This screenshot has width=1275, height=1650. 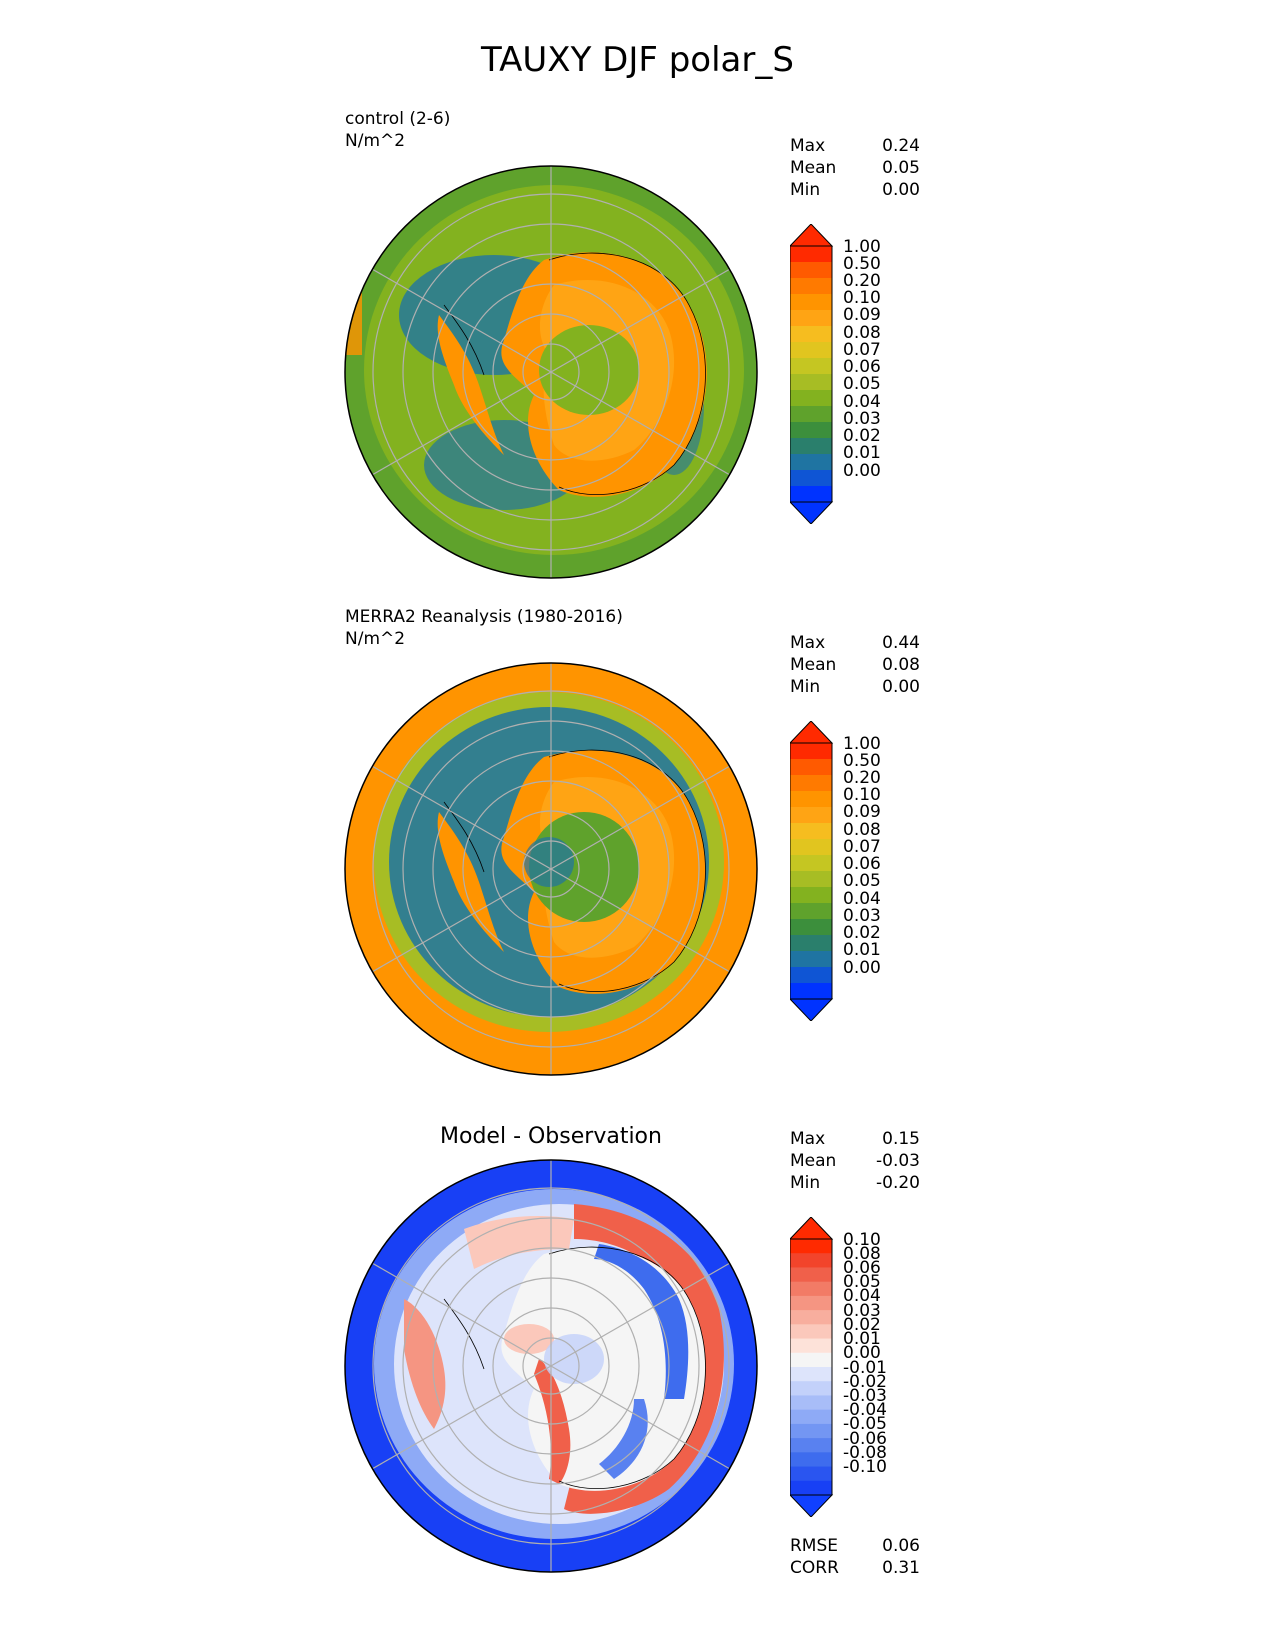 I want to click on rmse-label: RMSE, so click(x=814, y=1546).